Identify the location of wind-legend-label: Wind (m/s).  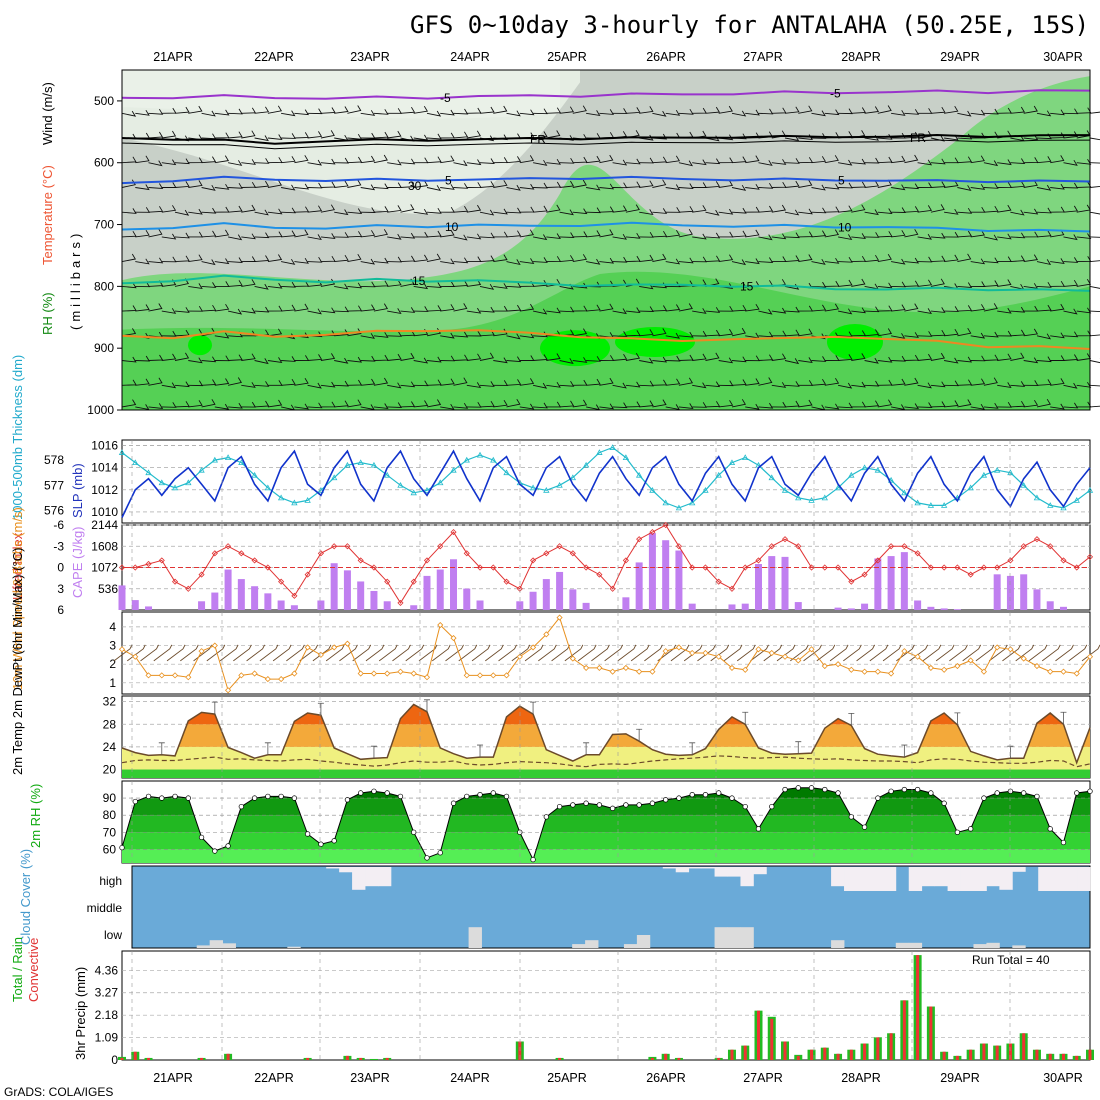
(47, 113).